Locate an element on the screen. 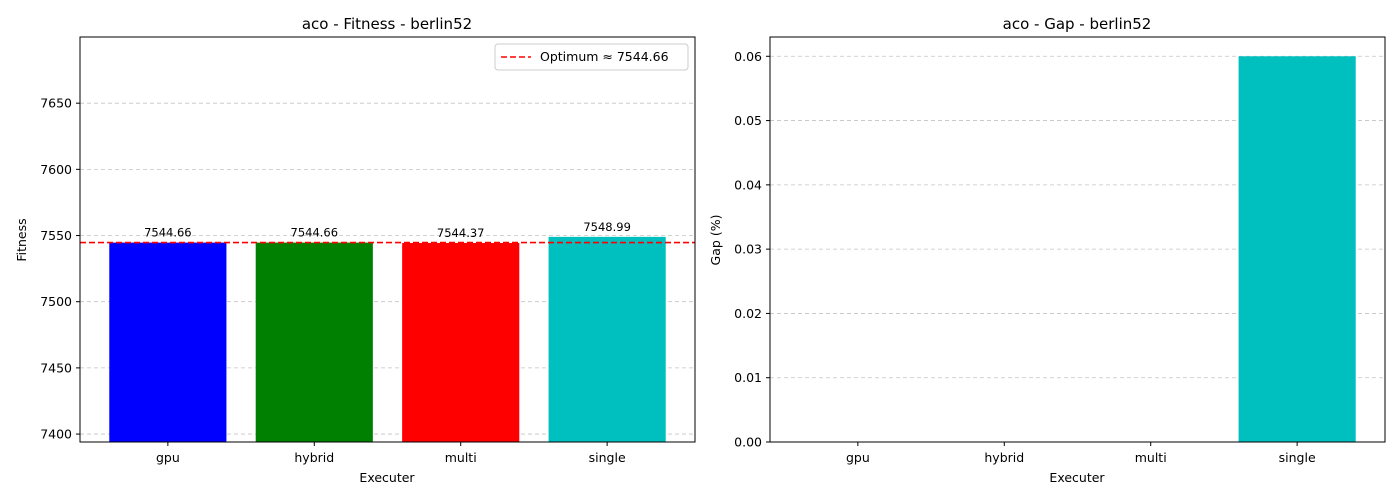  fitness-data-labels: 7544.66 7544.66 7544.37 7548.99 is located at coordinates (387, 230).